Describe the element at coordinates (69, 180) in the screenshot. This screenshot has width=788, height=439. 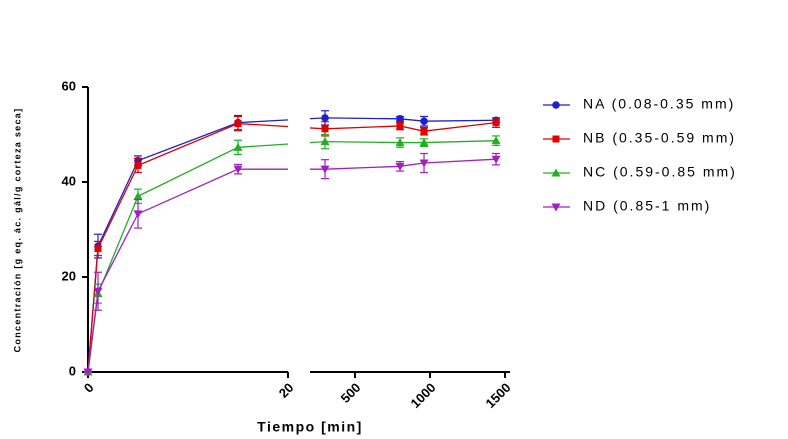
I see `y-tick-label: 40` at that location.